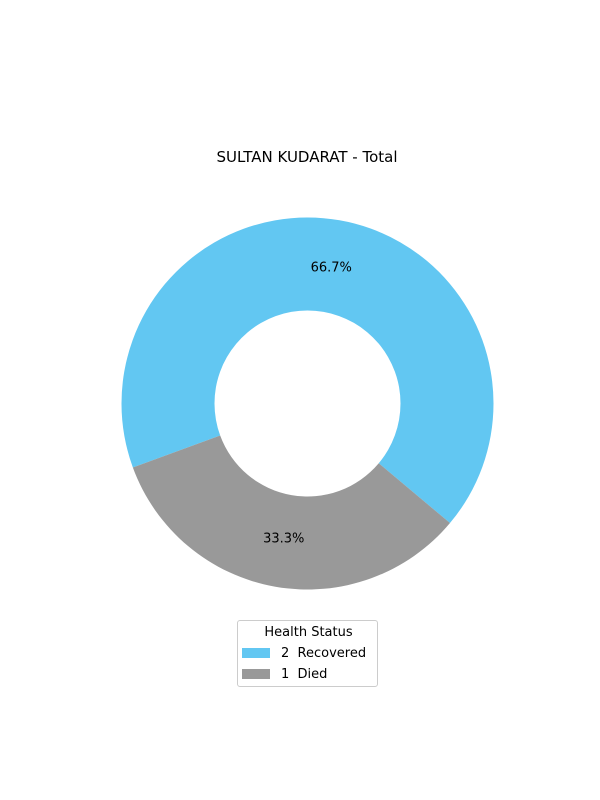 The width and height of the screenshot is (600, 800). I want to click on legend-item-died: 1 Died, so click(309, 675).